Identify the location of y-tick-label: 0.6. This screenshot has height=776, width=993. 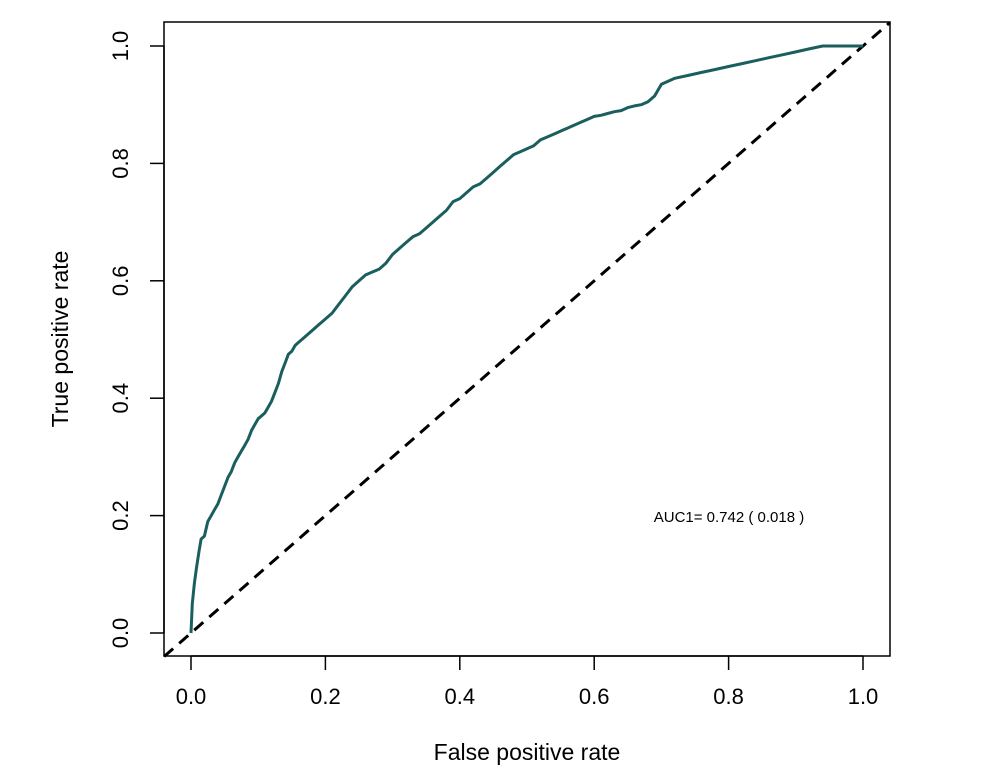
(120, 281).